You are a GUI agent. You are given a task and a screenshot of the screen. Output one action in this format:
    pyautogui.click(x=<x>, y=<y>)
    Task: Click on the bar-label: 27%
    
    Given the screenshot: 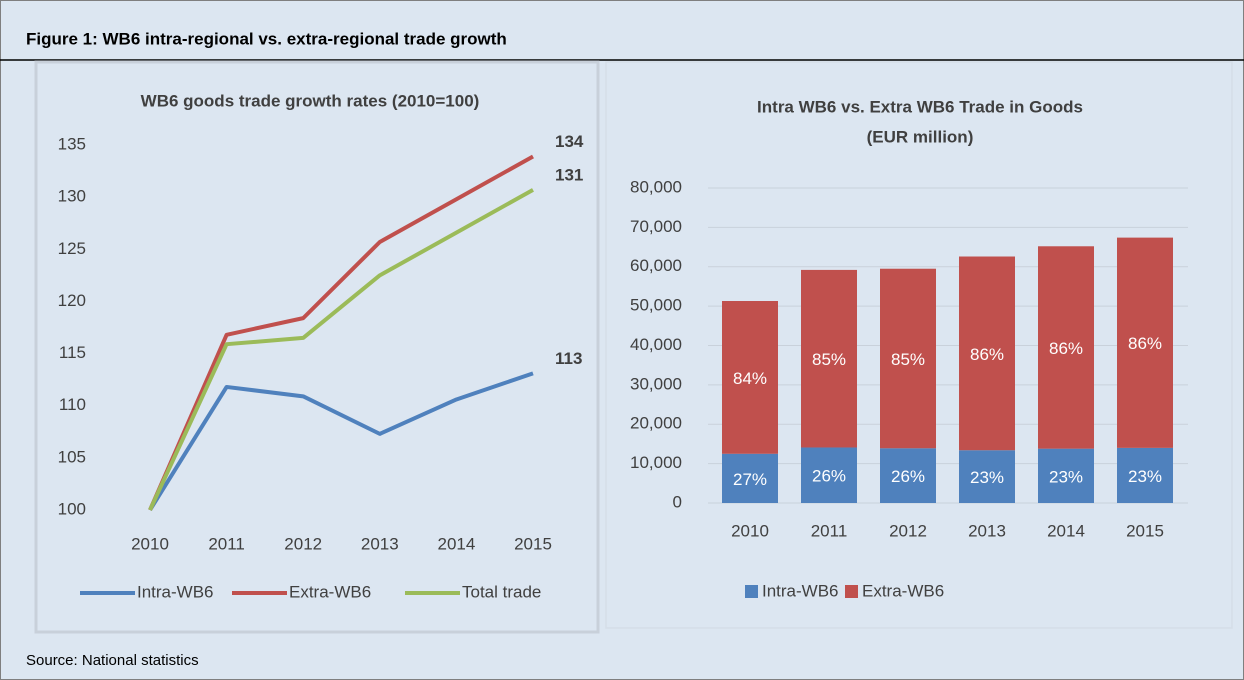 What is the action you would take?
    pyautogui.click(x=750, y=479)
    